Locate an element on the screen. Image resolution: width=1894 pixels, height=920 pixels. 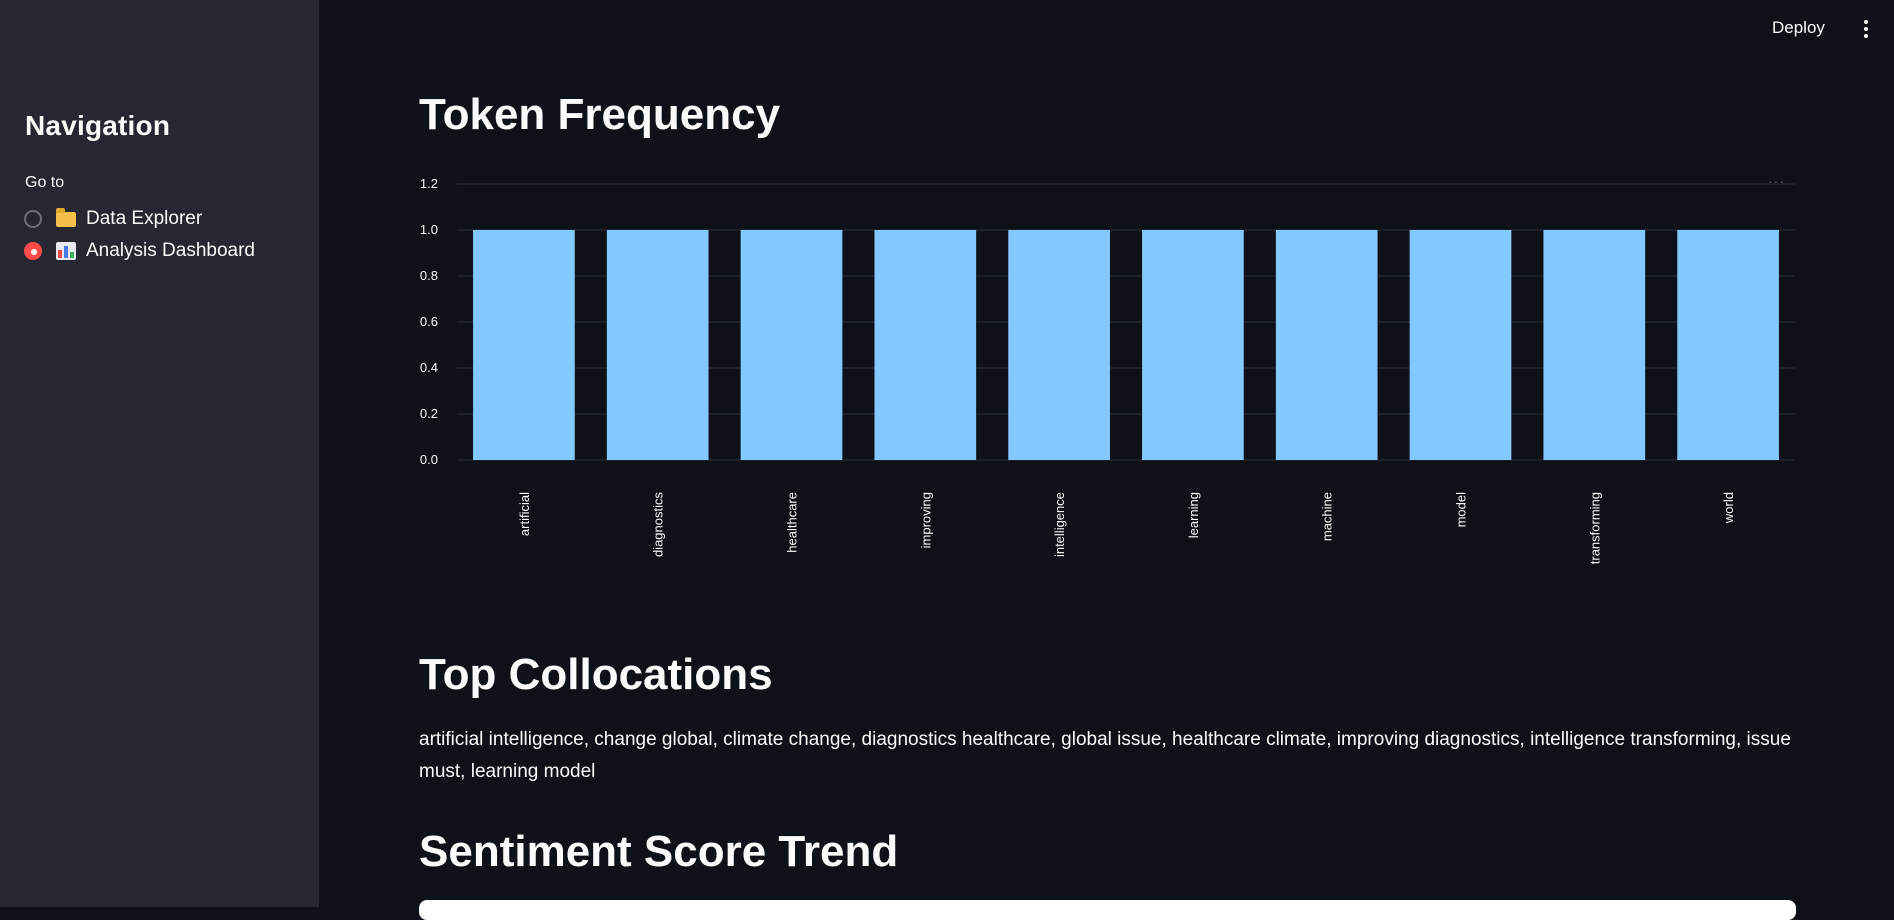
chart-menu-icon: ··· is located at coordinates (1776, 181).